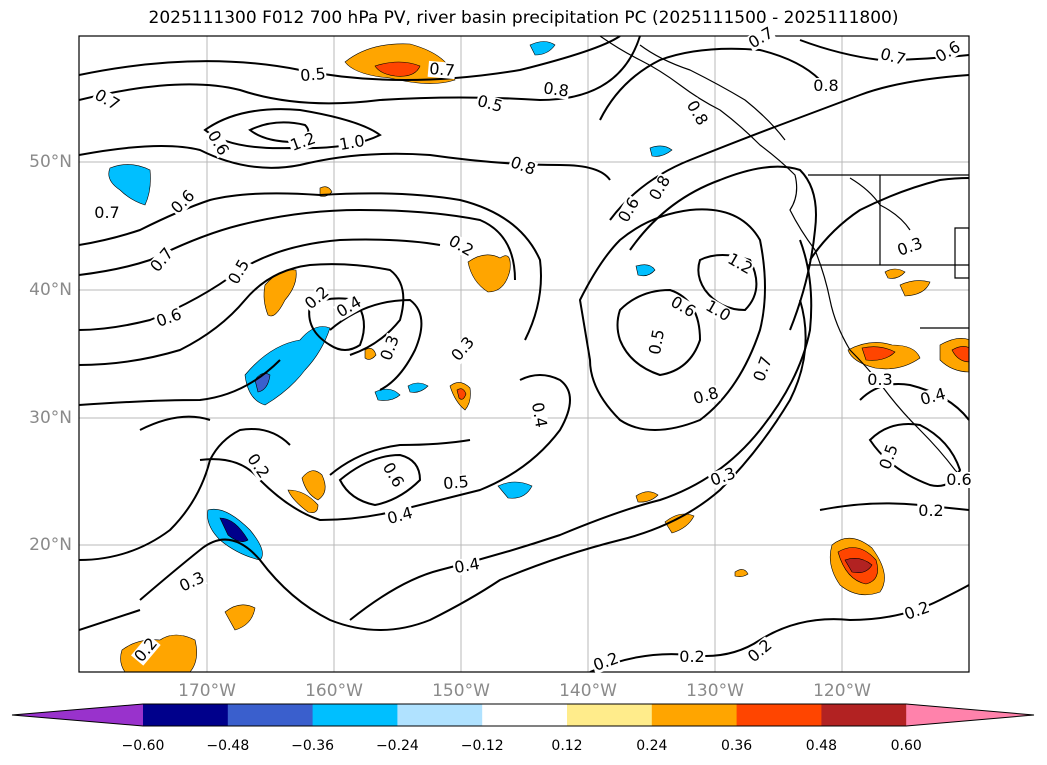 The image size is (1047, 765). I want to click on colorbar-tick-label: −0.36, so click(313, 746).